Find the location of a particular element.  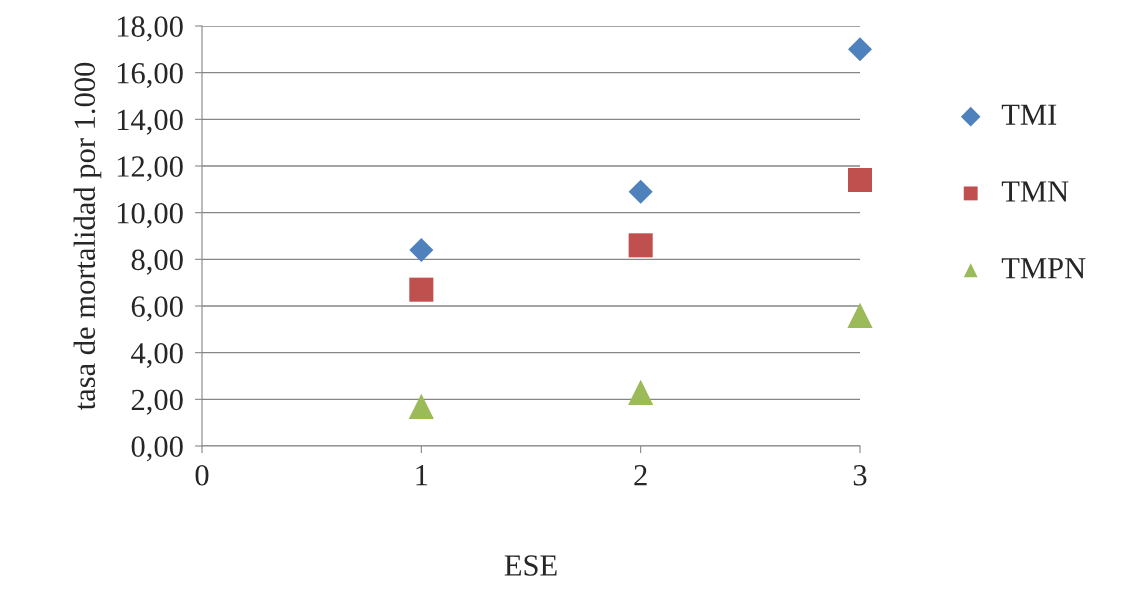

y-tick-label: 0,00 is located at coordinates (157, 449).